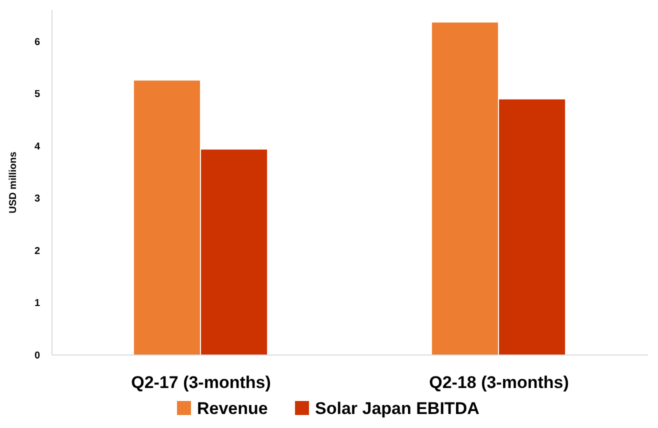  I want to click on x-tick-label: Q2-17 (3-months), so click(201, 382).